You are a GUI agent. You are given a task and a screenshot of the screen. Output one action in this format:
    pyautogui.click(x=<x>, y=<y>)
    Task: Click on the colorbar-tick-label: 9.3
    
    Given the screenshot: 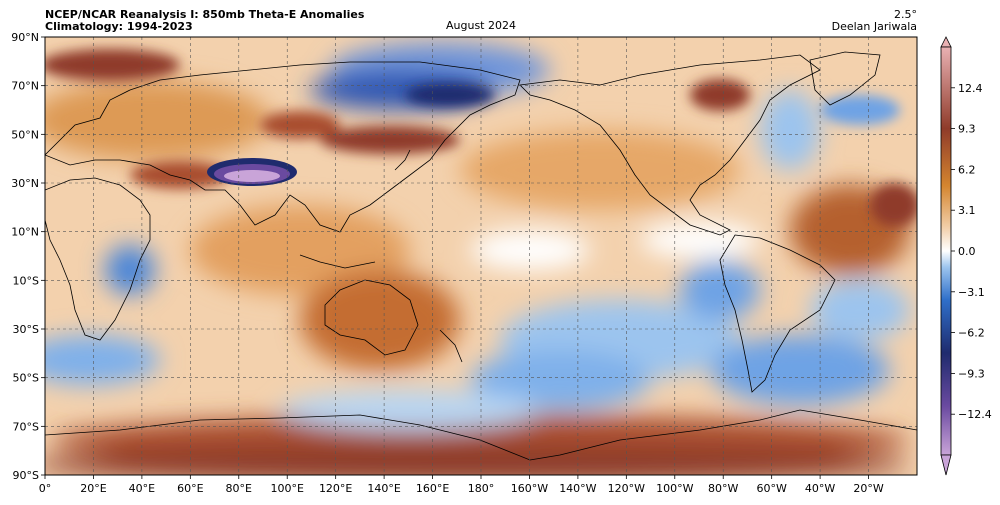 What is the action you would take?
    pyautogui.click(x=967, y=129)
    